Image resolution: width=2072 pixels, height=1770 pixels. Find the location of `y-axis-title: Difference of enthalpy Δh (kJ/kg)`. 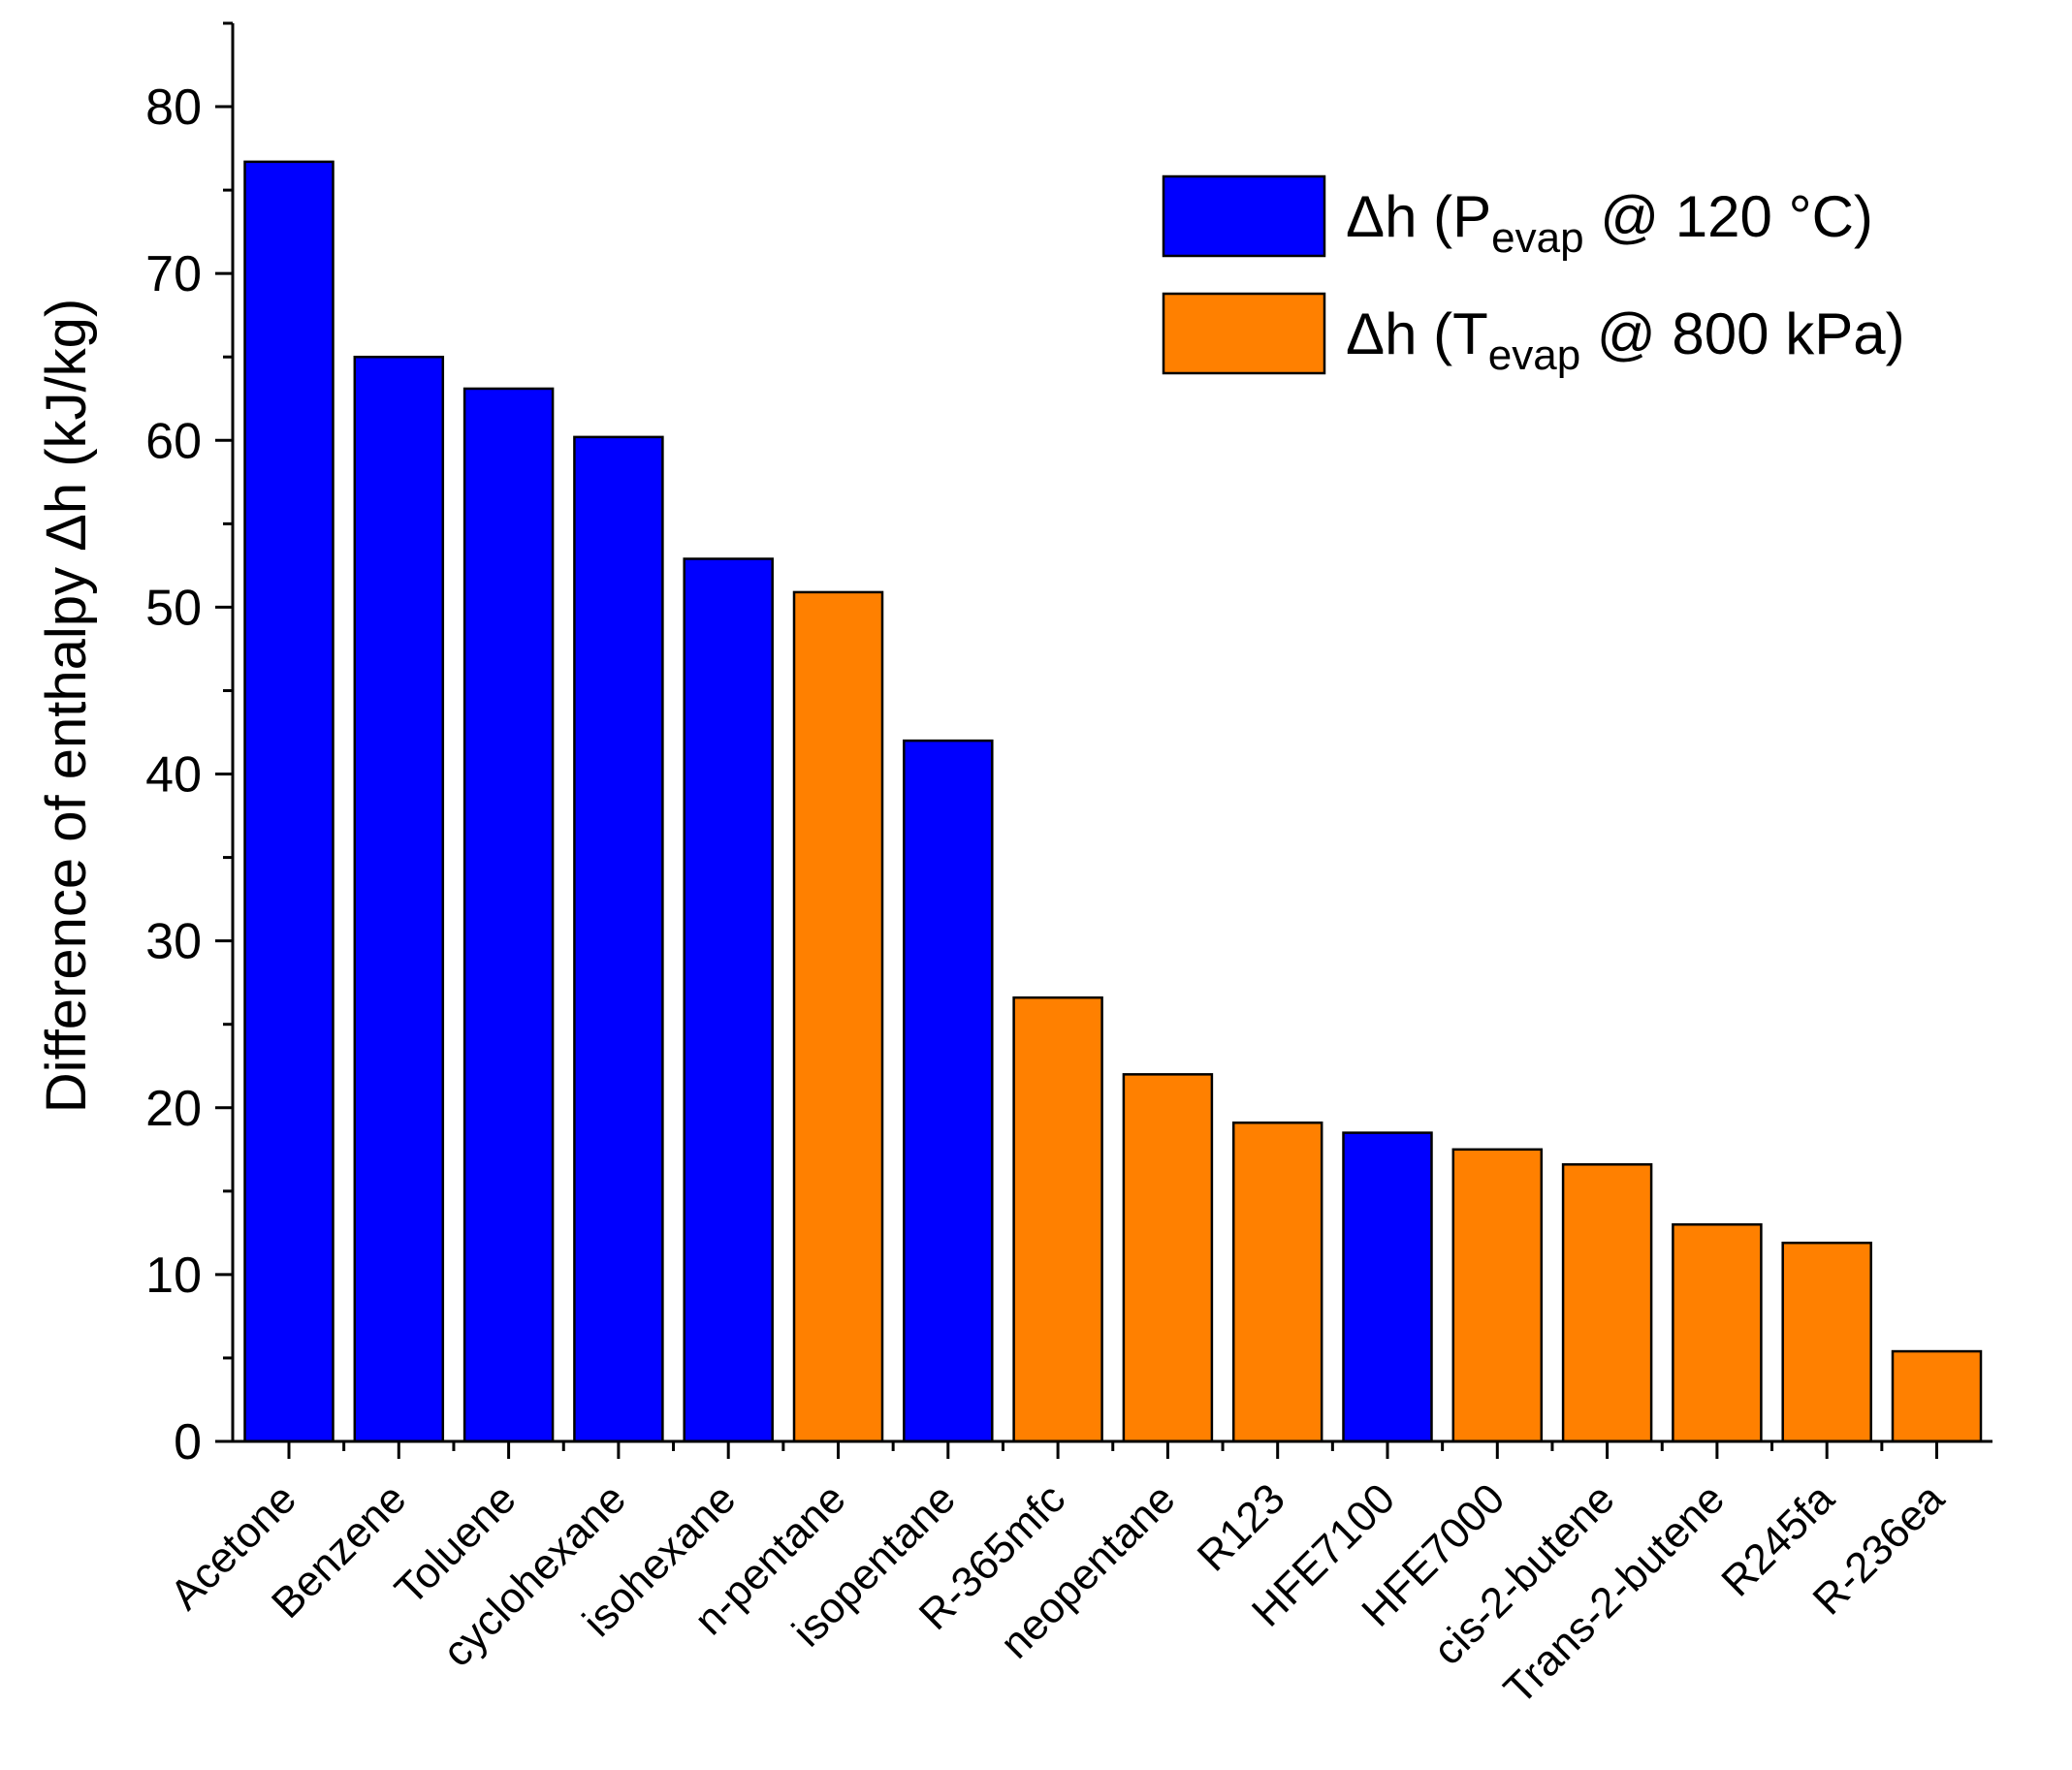

y-axis-title: Difference of enthalpy Δh (kJ/kg) is located at coordinates (66, 706).